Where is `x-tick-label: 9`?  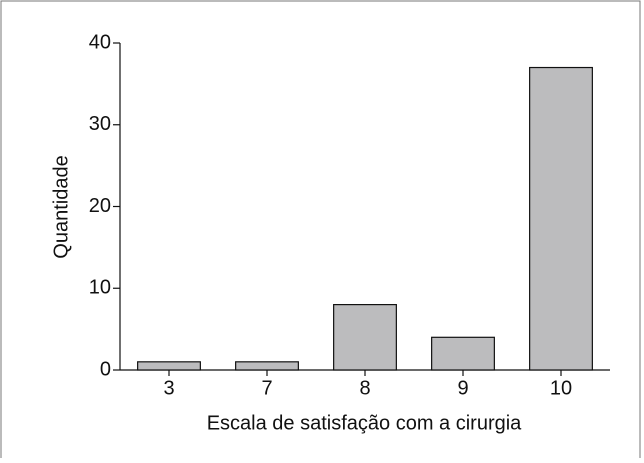
x-tick-label: 9 is located at coordinates (462, 388).